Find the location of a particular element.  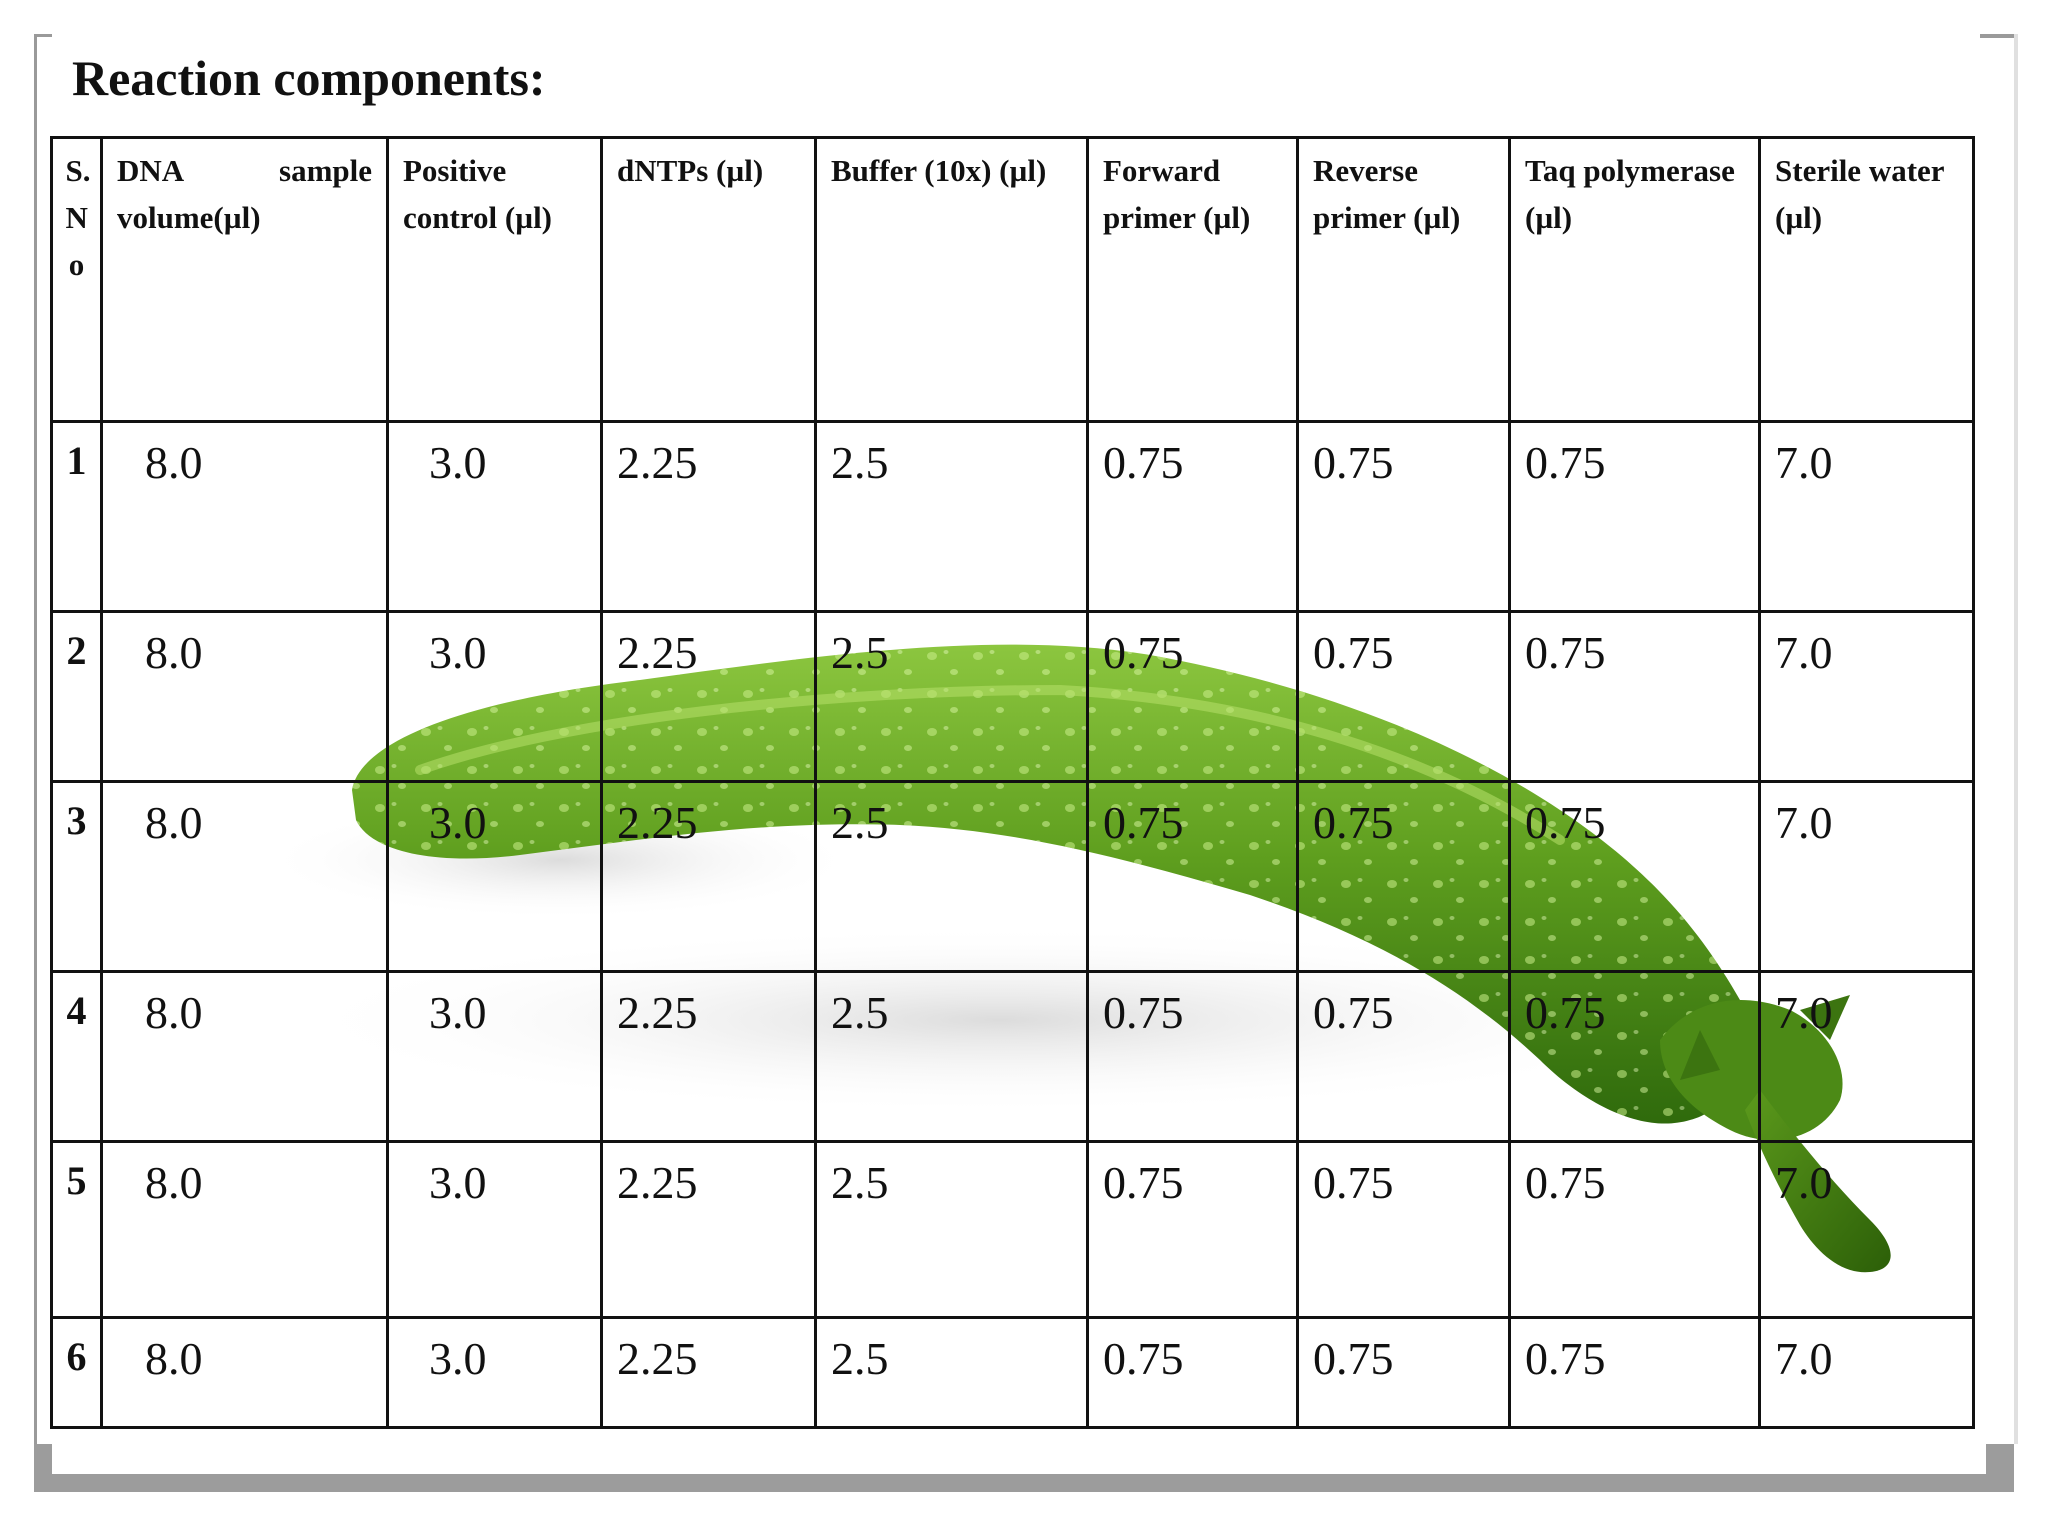

table-row: 5 8.0 3.0 2.25 2.5 0.75 0.75 0.75 7.0 is located at coordinates (1012, 1229).